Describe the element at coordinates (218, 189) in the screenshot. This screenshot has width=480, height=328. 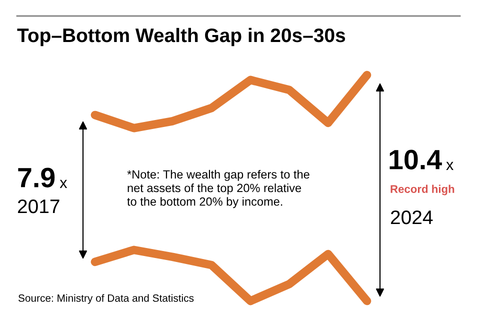
I see `annotation: *Note: The wealth gap refers to the net assets of the top 20% relative to the bottom 20% by income.` at that location.